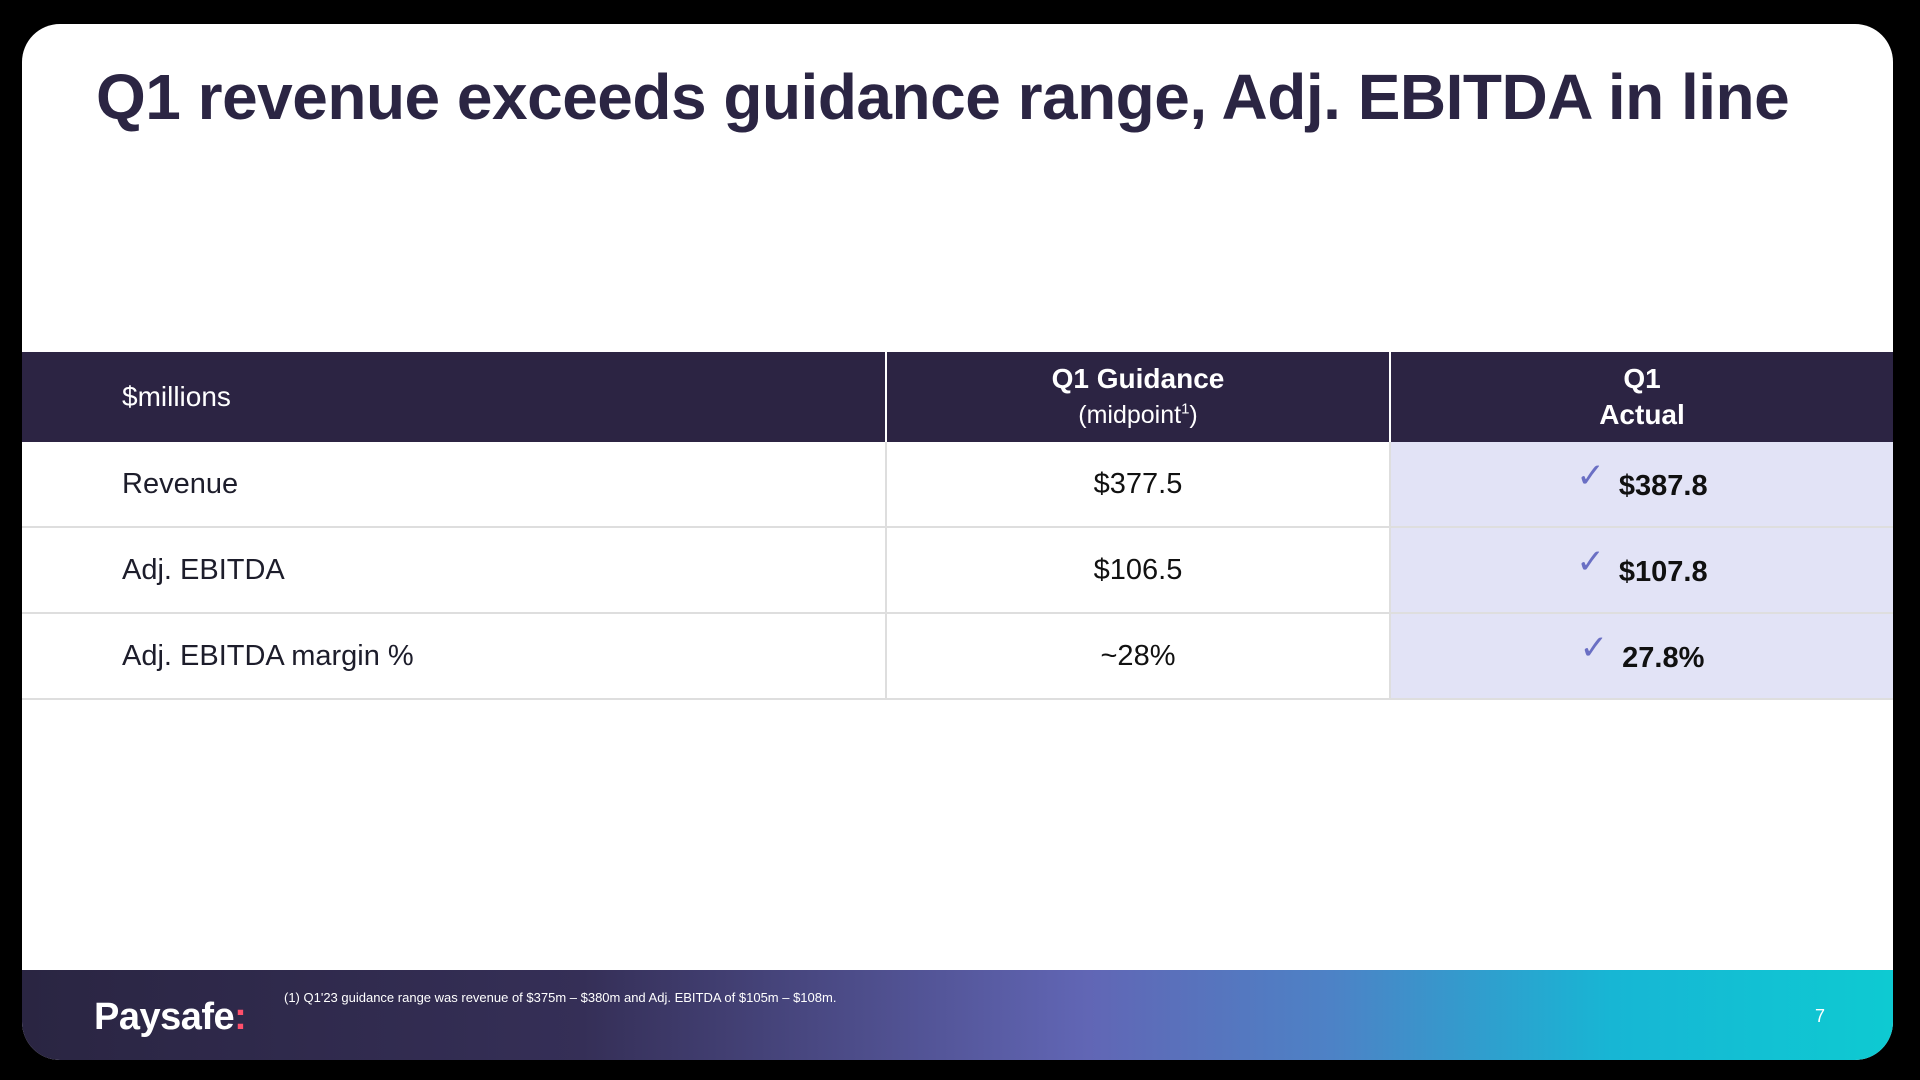  I want to click on guidance-cell: ~28%, so click(1137, 656).